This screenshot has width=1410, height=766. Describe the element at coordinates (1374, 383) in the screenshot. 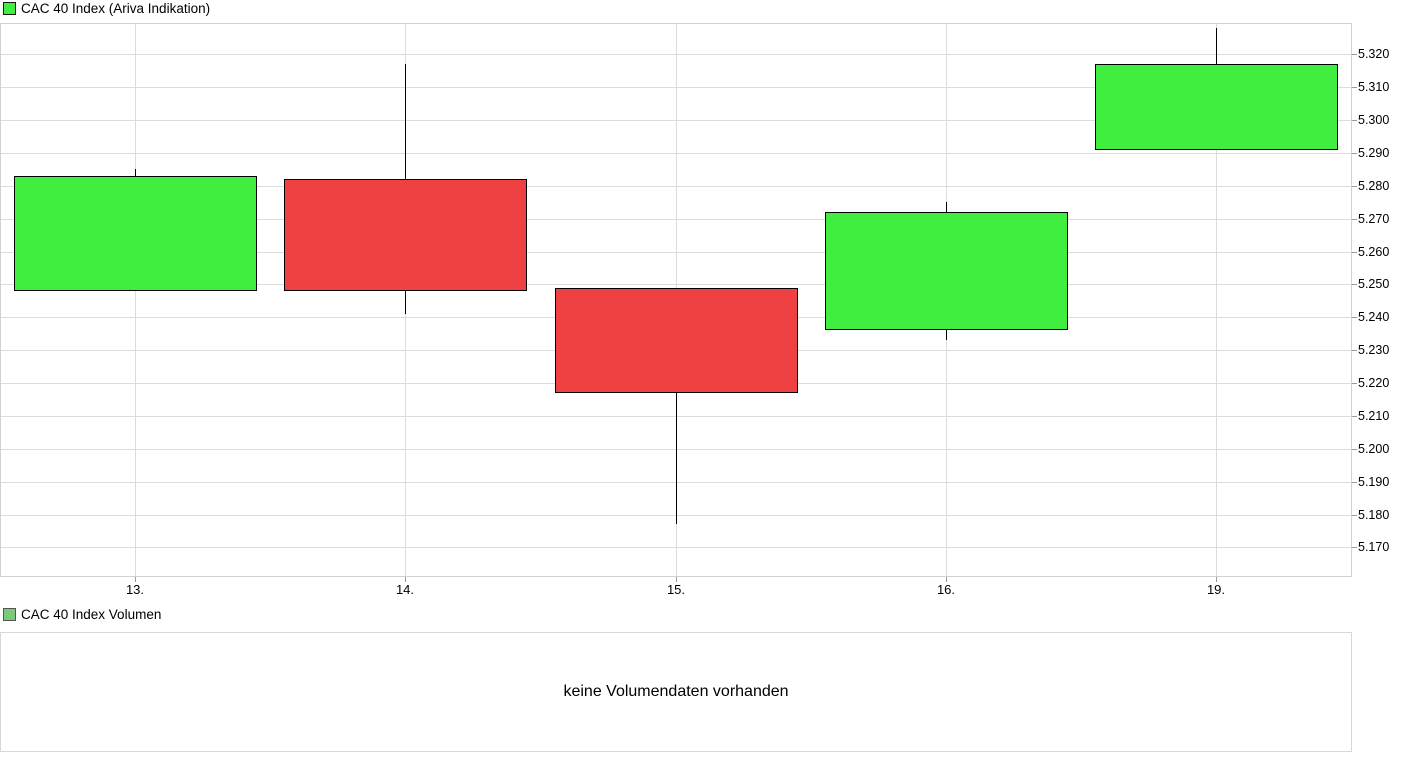

I see `y-axis-label: 5.220` at that location.